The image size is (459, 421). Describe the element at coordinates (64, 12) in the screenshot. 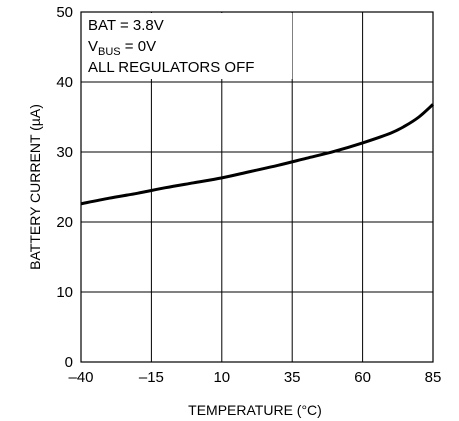

I see `y-tick-label: 50` at that location.